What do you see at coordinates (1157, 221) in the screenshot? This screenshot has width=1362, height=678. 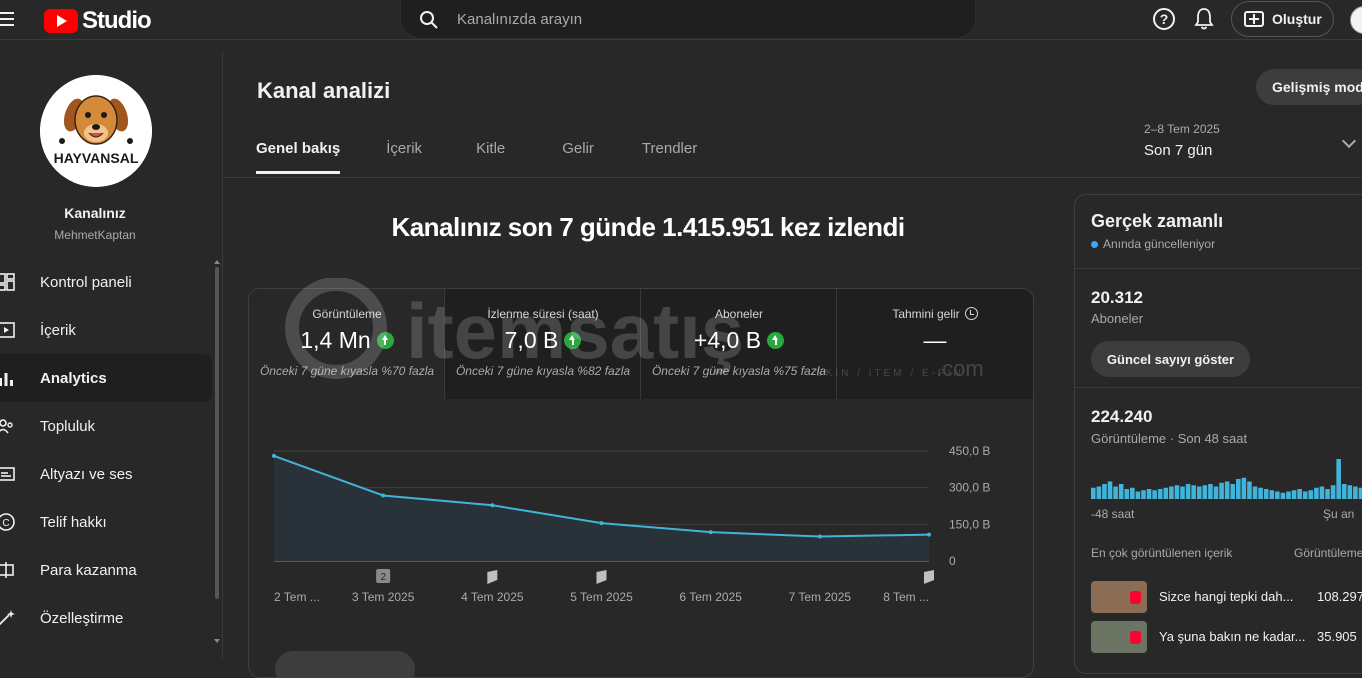 I see `realtime-title: Gerçek zamanlı` at bounding box center [1157, 221].